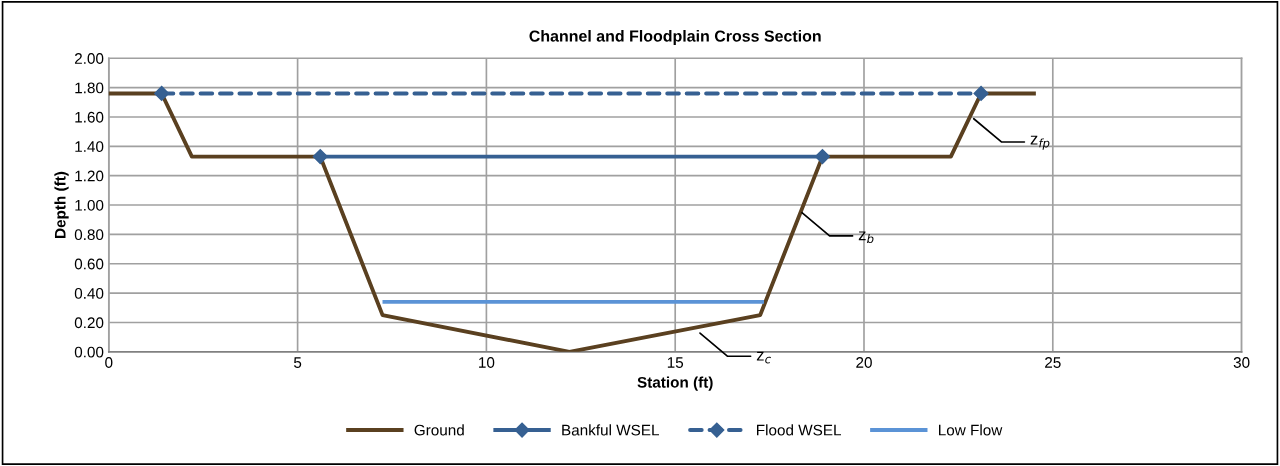 This screenshot has height=466, width=1280. Describe the element at coordinates (675, 362) in the screenshot. I see `x-tick-label: 15` at that location.